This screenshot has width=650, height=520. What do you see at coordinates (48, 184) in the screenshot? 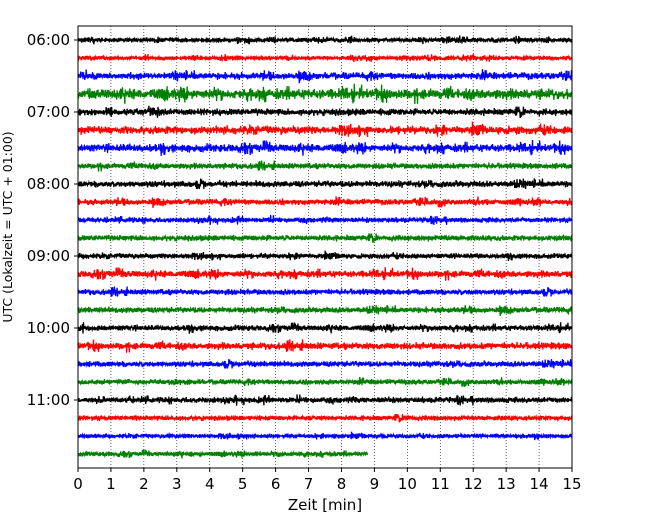
I see `y-tick-label-2: 08:00` at bounding box center [48, 184].